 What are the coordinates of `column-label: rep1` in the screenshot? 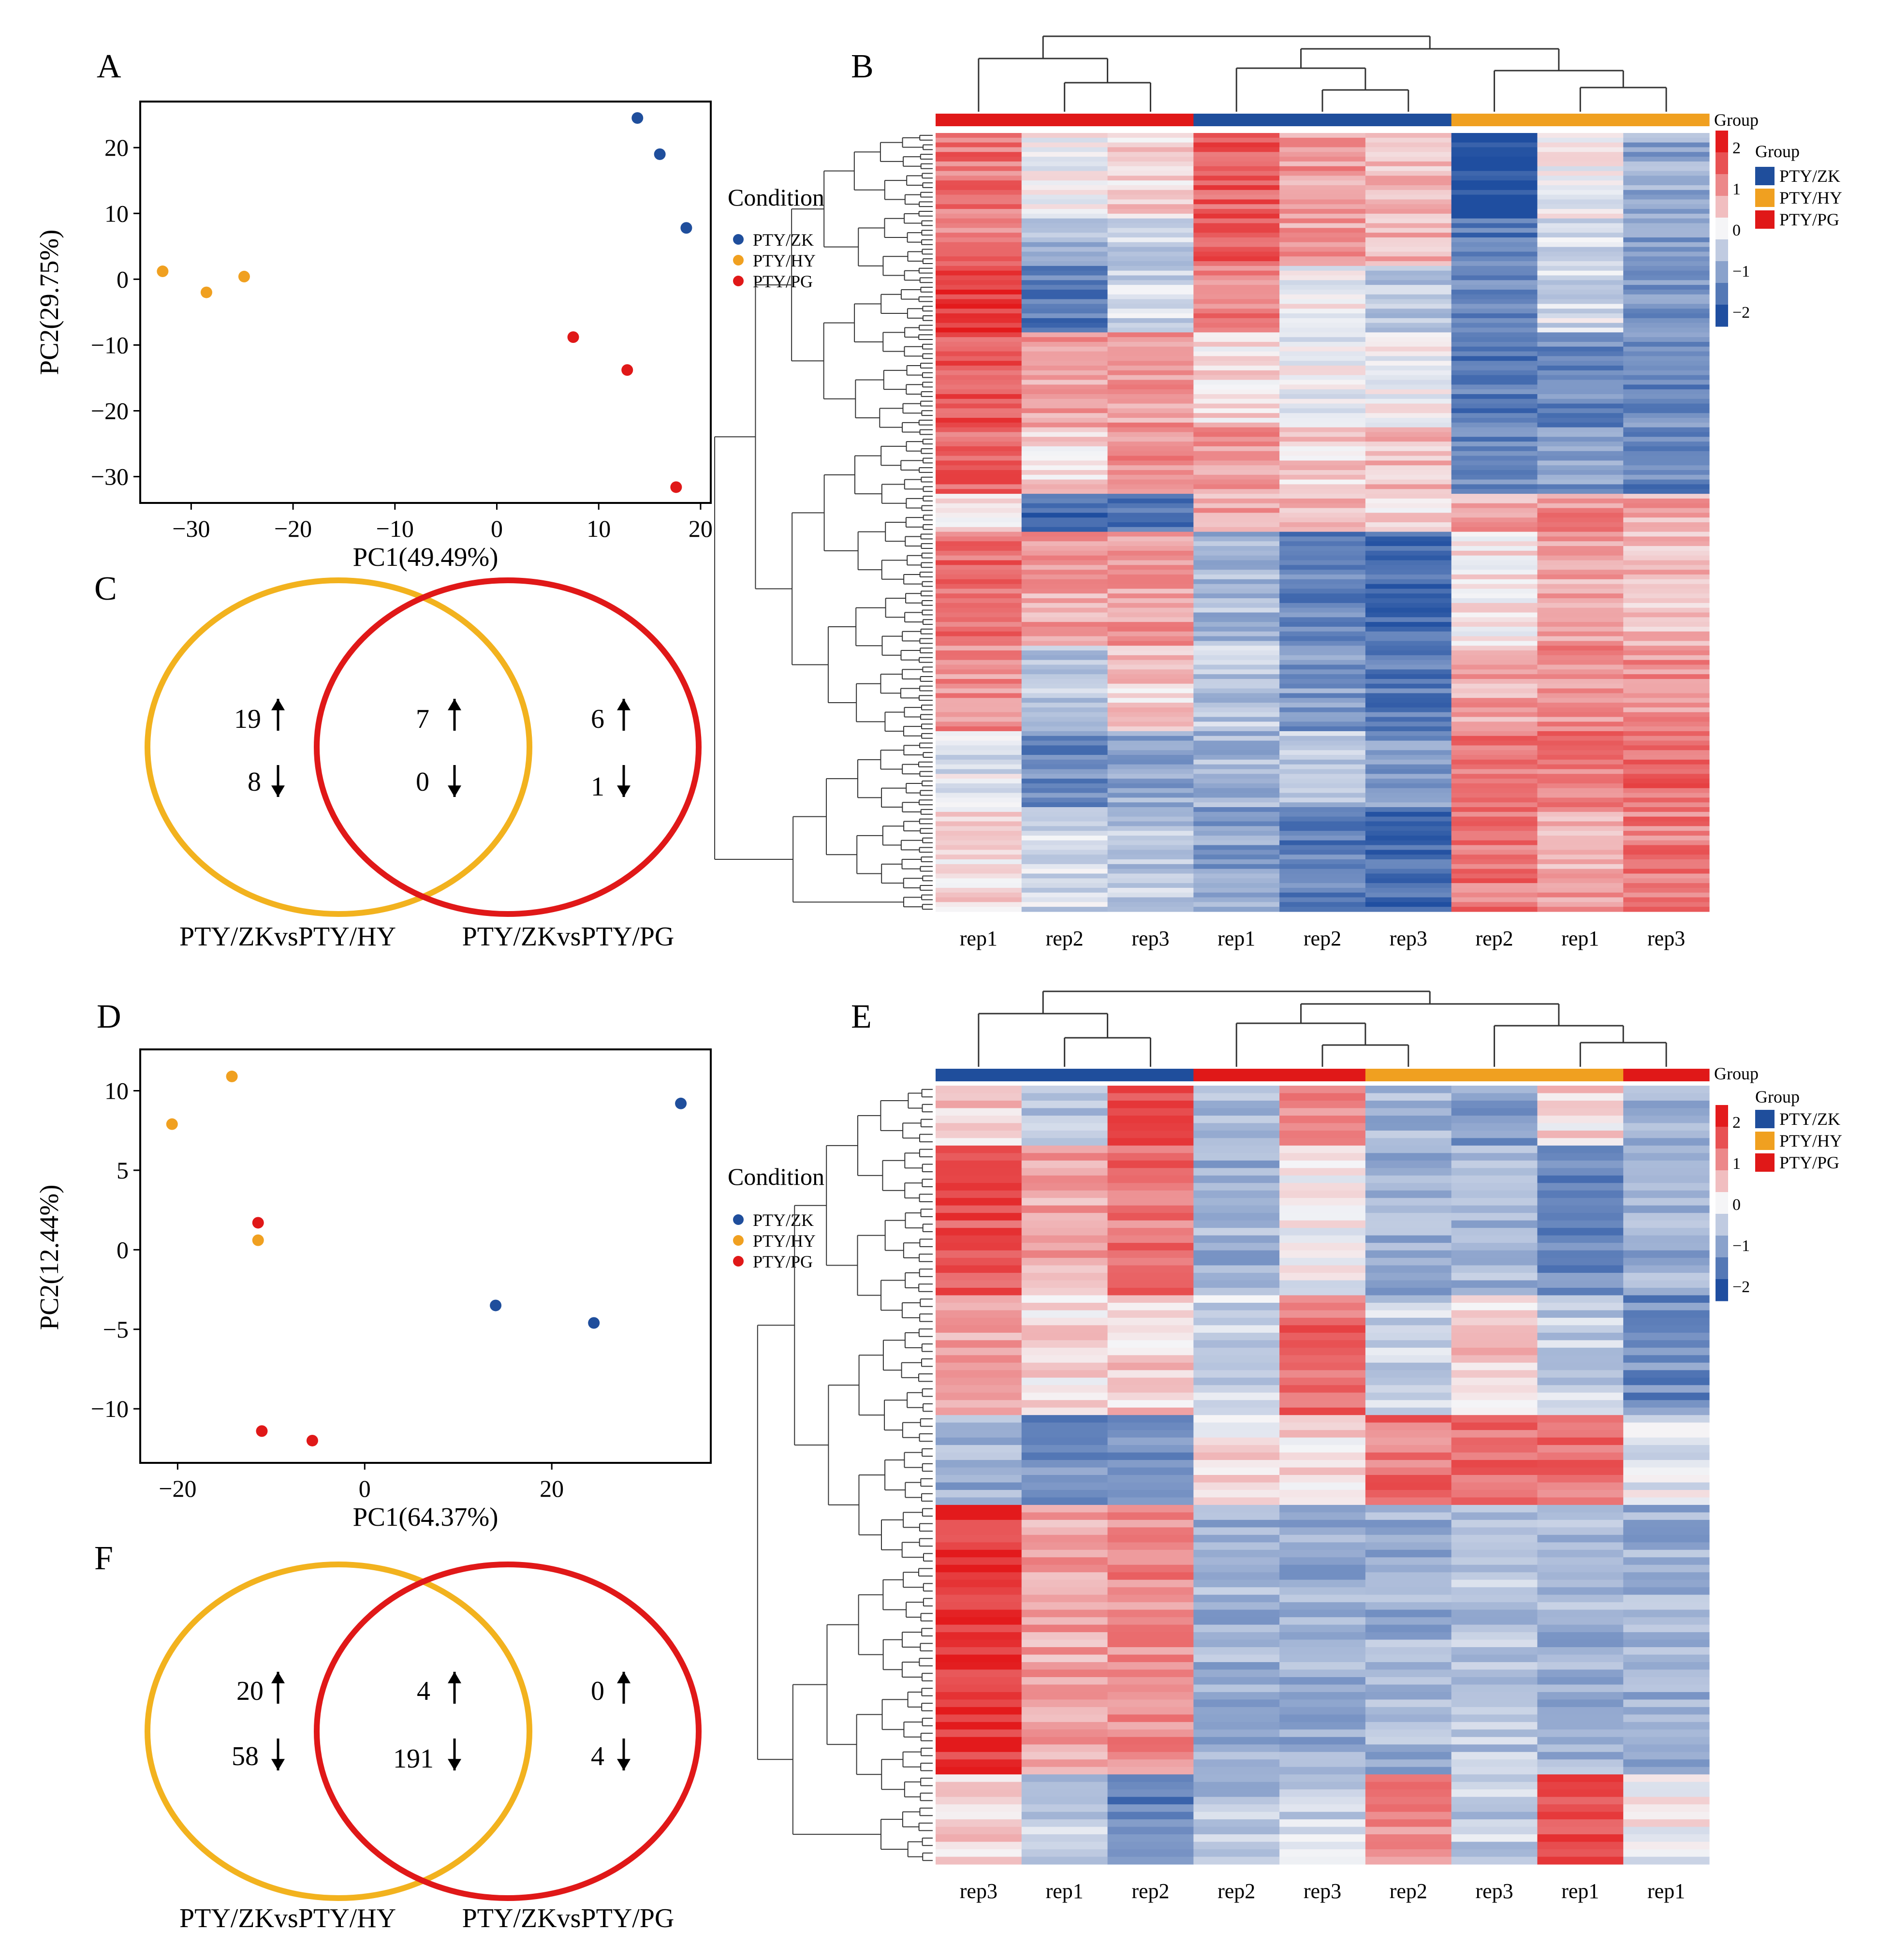 It's located at (1666, 1891).